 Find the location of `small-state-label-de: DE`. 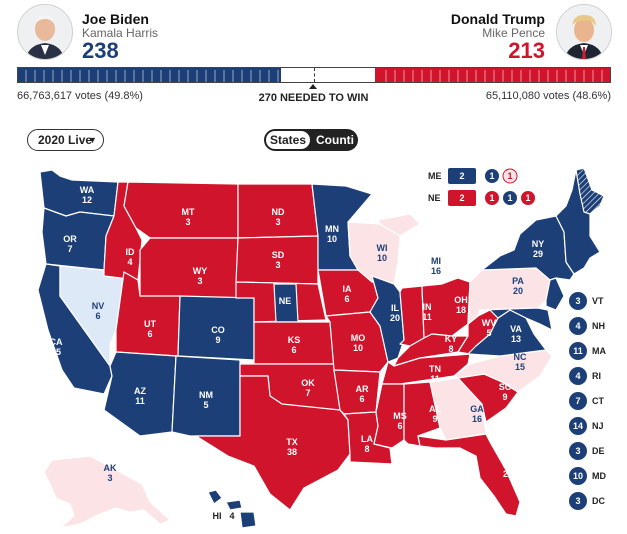

small-state-label-de: DE is located at coordinates (598, 451).